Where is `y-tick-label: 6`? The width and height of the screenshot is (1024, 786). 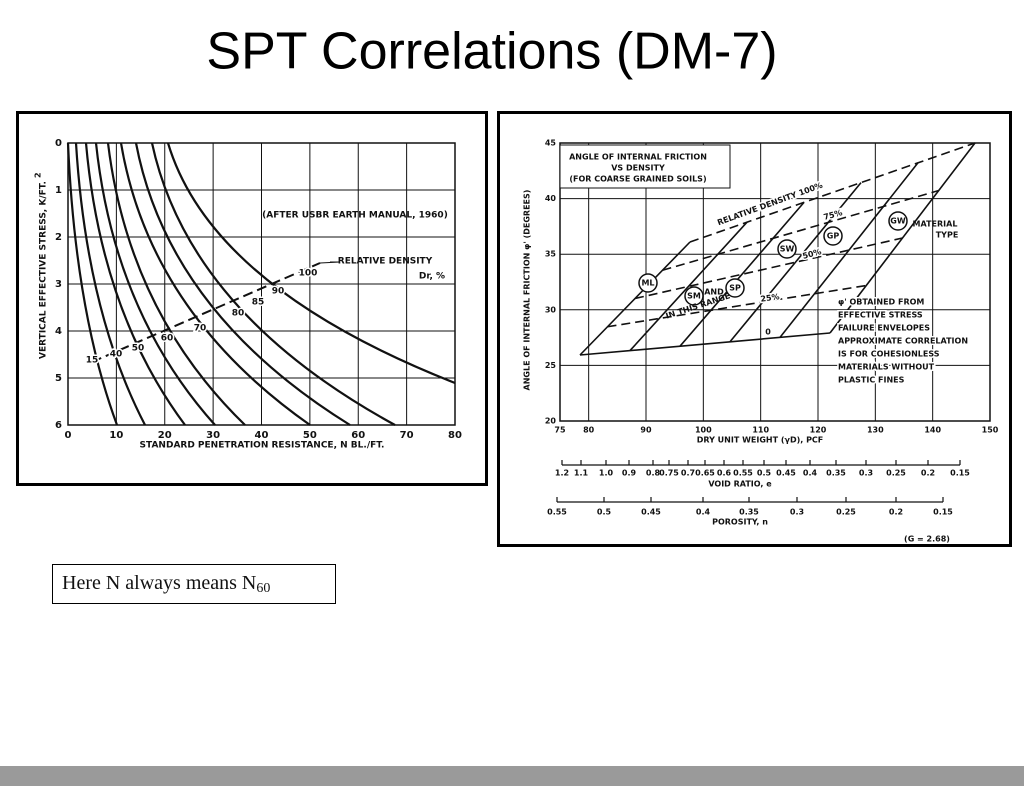 y-tick-label: 6 is located at coordinates (58, 425).